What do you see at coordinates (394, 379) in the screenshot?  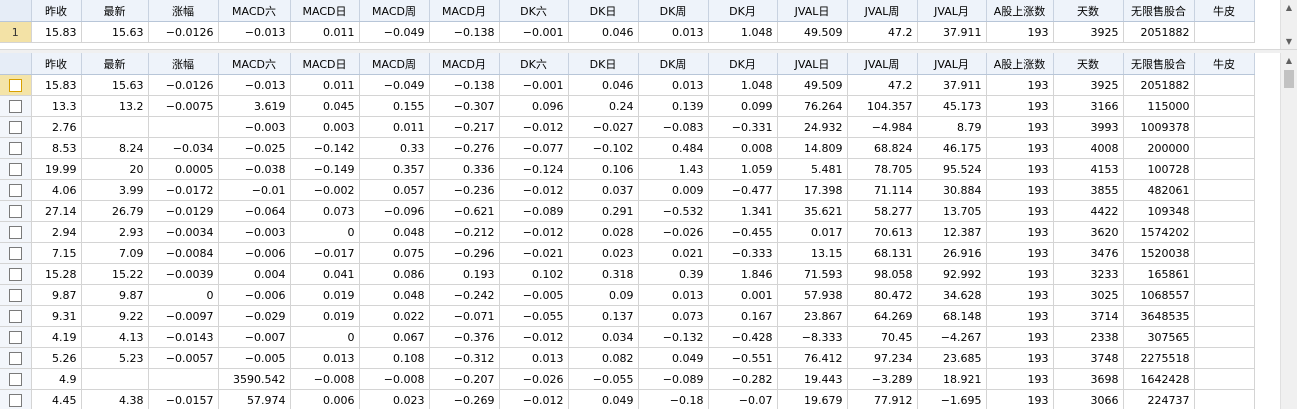 I see `table-cell: −0.008` at bounding box center [394, 379].